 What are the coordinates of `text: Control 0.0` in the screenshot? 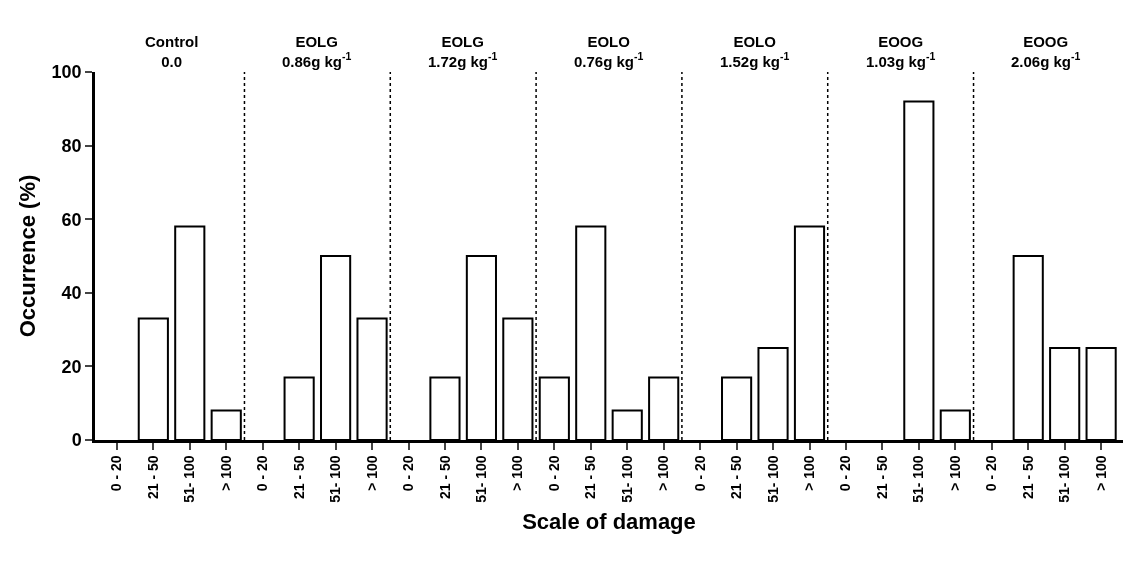 It's located at (172, 51).